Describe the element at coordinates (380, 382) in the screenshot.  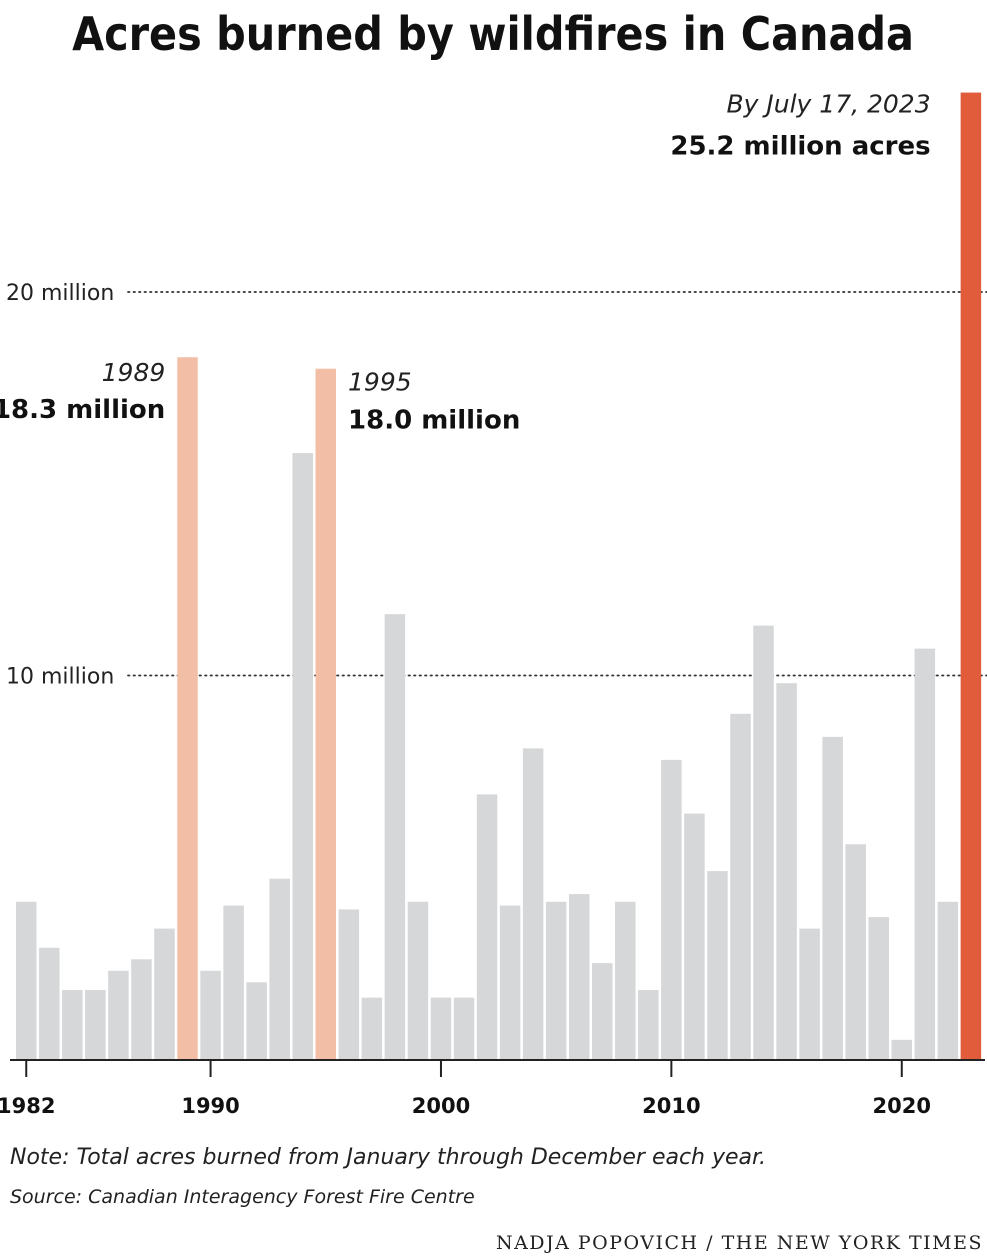
I see `annotation-date: 1995` at that location.